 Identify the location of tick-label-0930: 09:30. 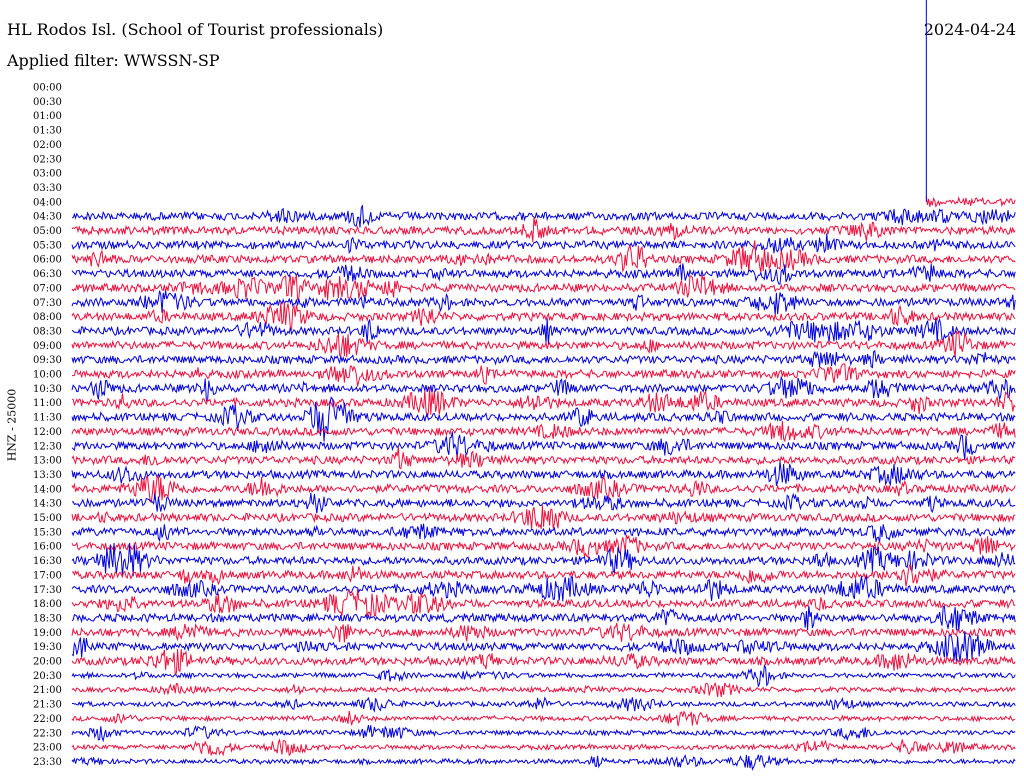
(47, 360).